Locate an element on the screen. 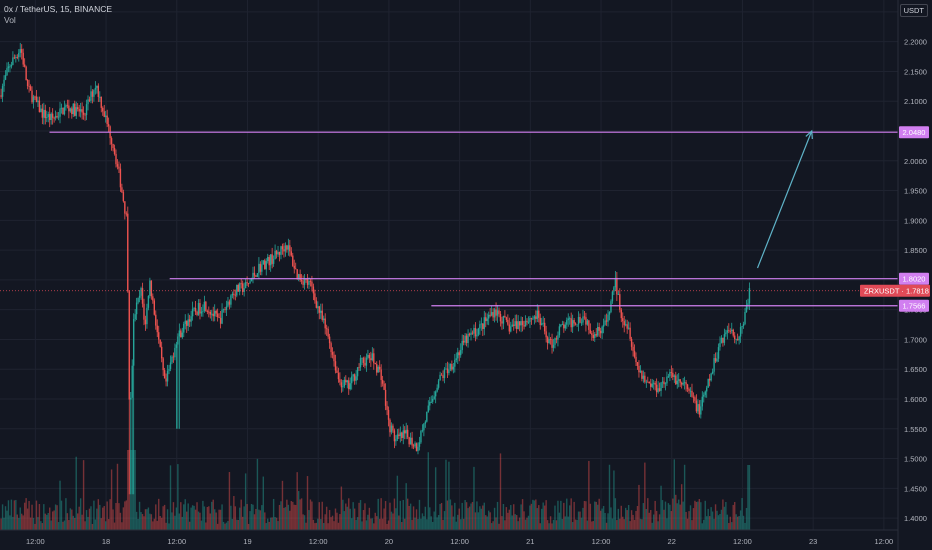 The height and width of the screenshot is (550, 932). y-tick-label: 2.1500 is located at coordinates (915, 71).